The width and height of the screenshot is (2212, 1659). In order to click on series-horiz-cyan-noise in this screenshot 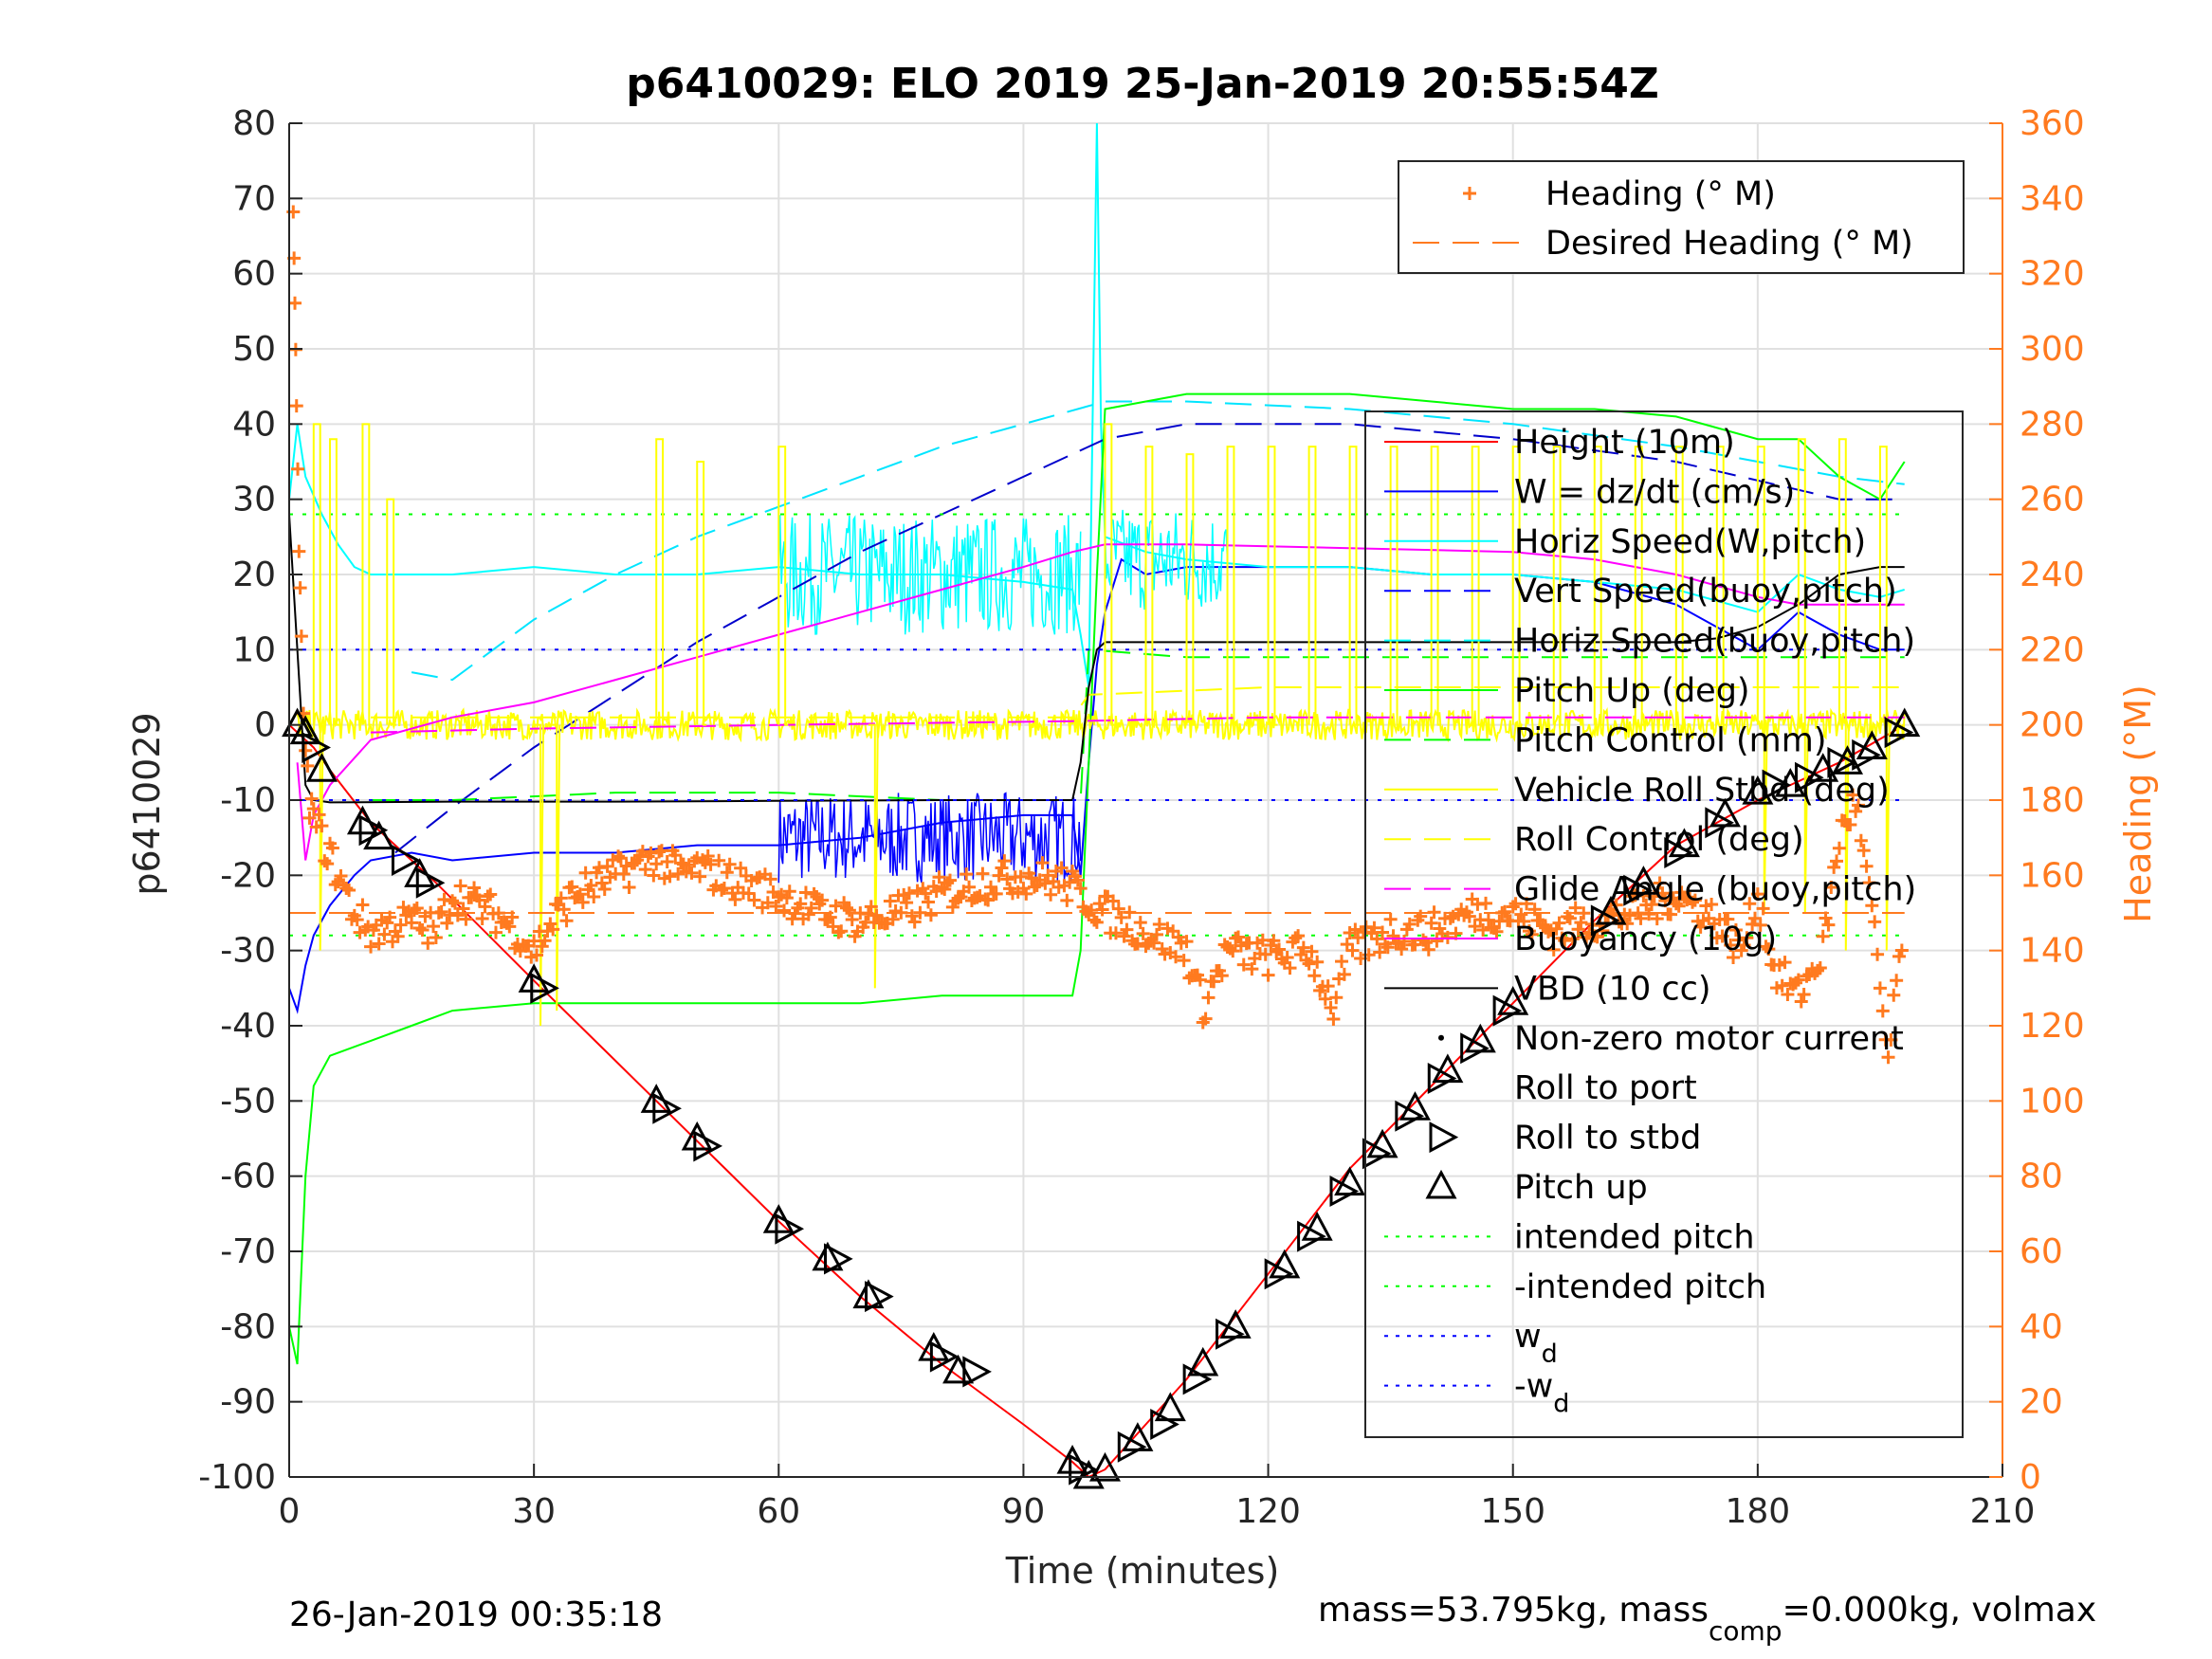, I will do `click(929, 575)`.